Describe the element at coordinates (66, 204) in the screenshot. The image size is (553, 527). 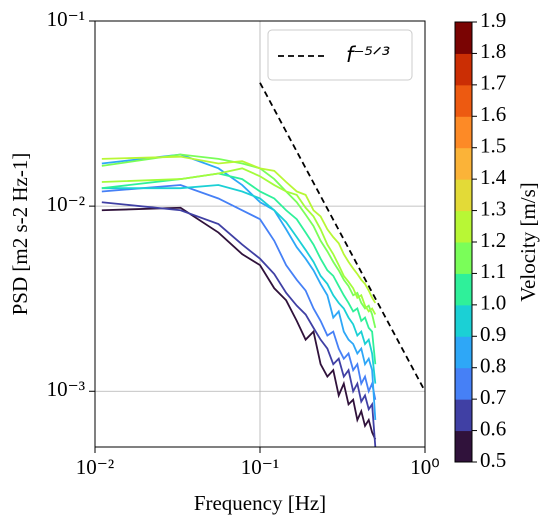
I see `y-tick-label: 10⁻²` at that location.